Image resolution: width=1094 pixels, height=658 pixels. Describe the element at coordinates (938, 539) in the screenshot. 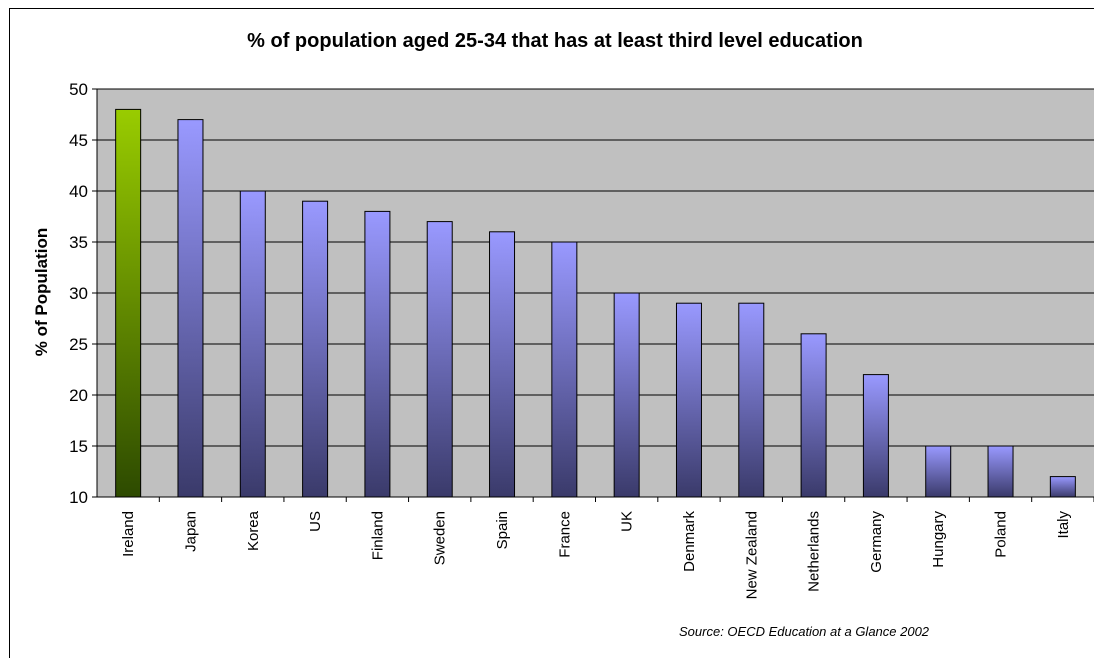

I see `x-tick-label: Hungary` at that location.